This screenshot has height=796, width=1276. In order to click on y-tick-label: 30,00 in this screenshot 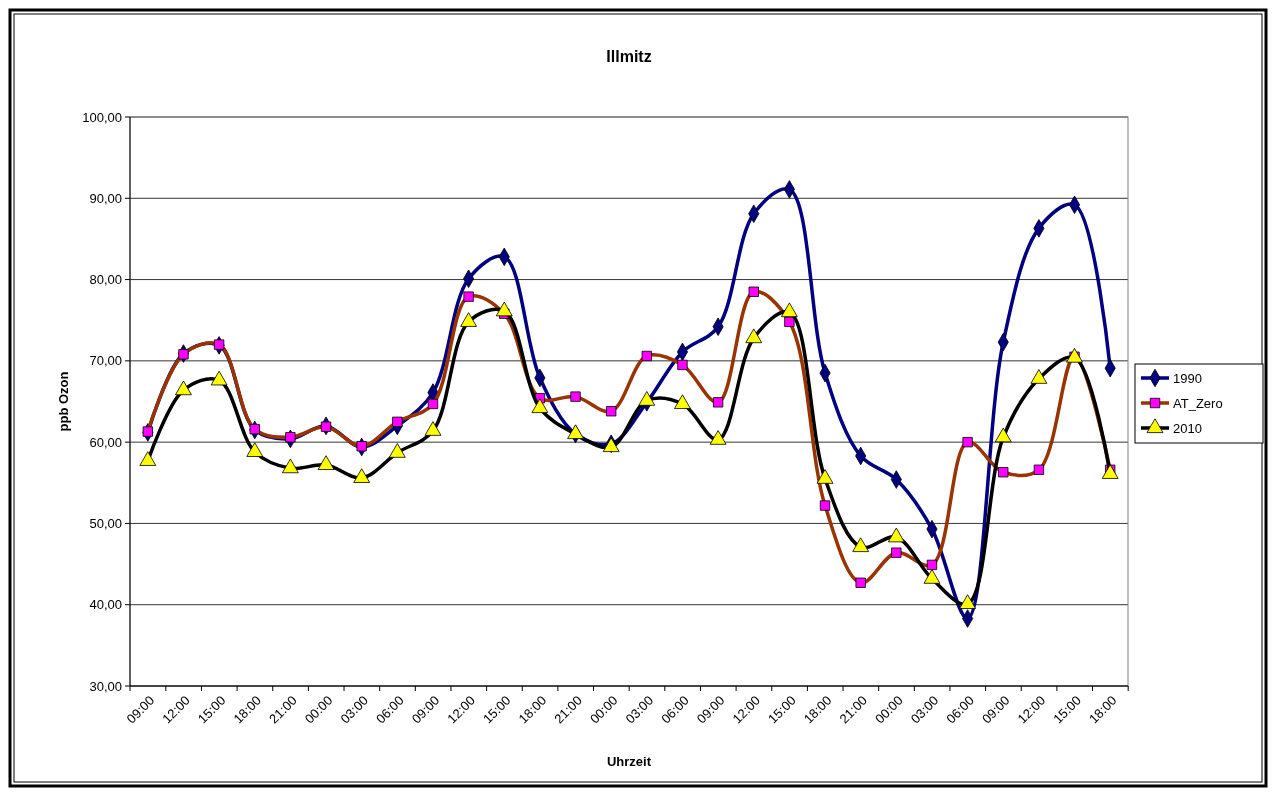, I will do `click(105, 686)`.